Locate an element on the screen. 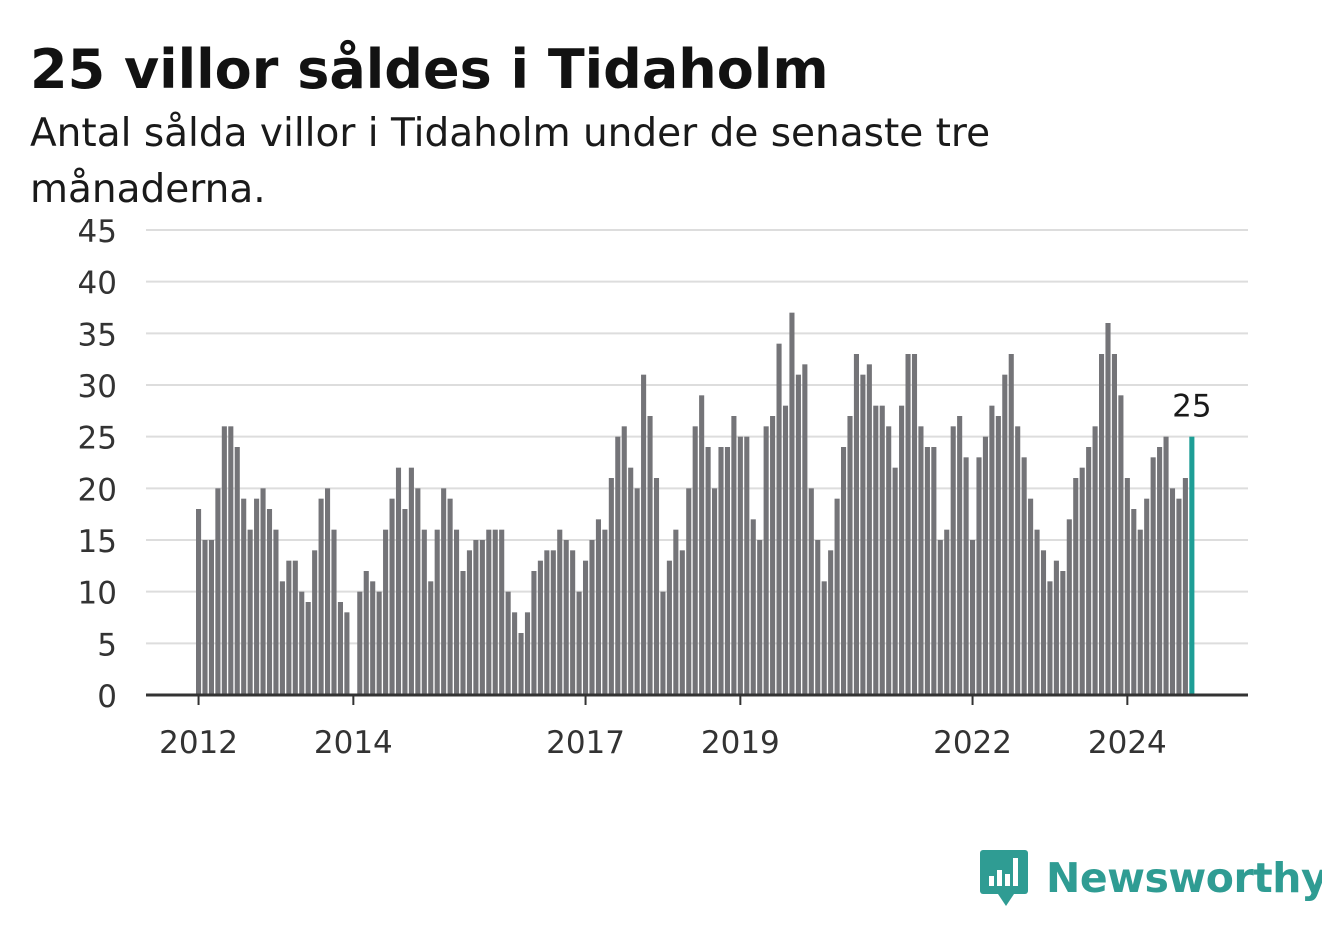  brand-name: Newsworthy is located at coordinates (1184, 878).